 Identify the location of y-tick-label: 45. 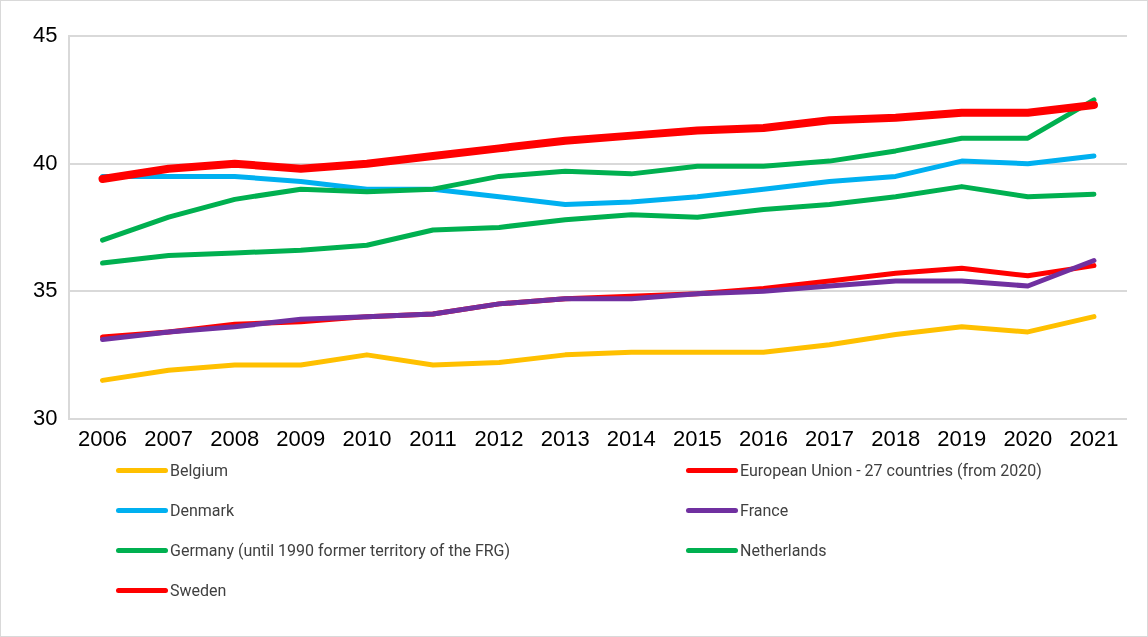
(45, 35).